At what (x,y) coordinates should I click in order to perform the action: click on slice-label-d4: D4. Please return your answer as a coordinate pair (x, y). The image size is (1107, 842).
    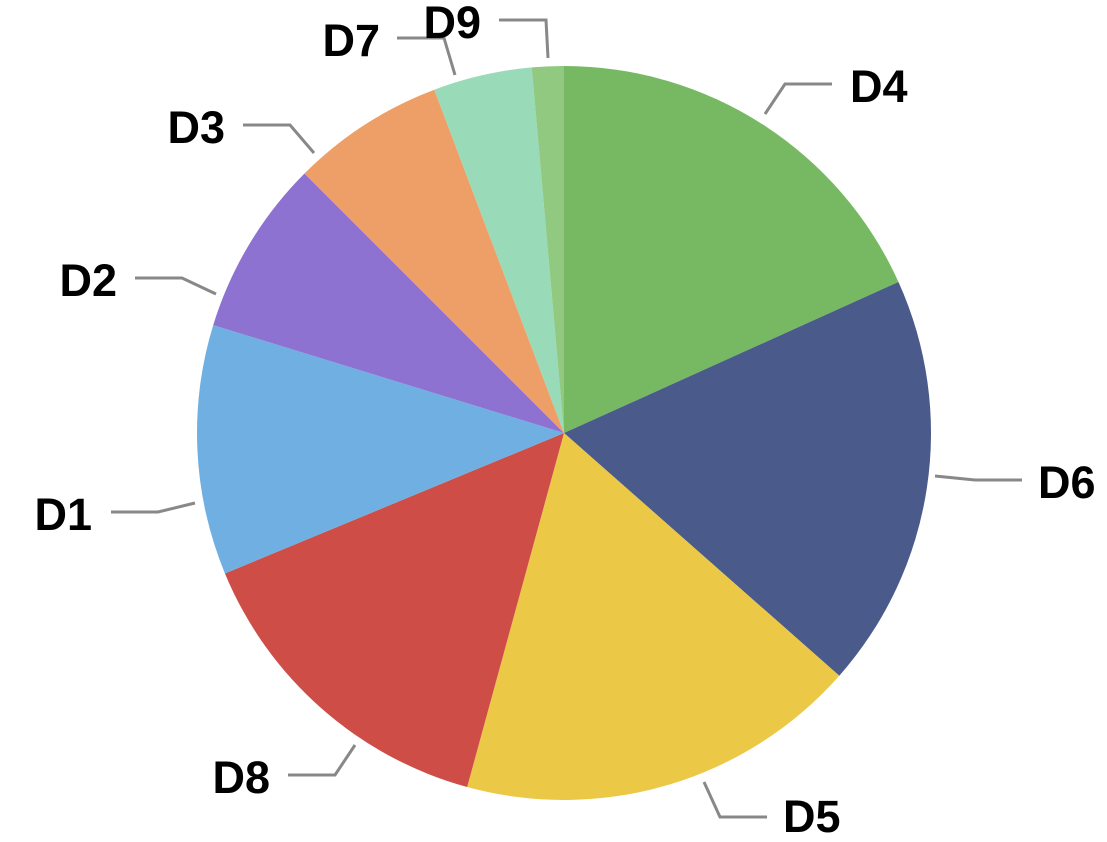
    Looking at the image, I should click on (879, 86).